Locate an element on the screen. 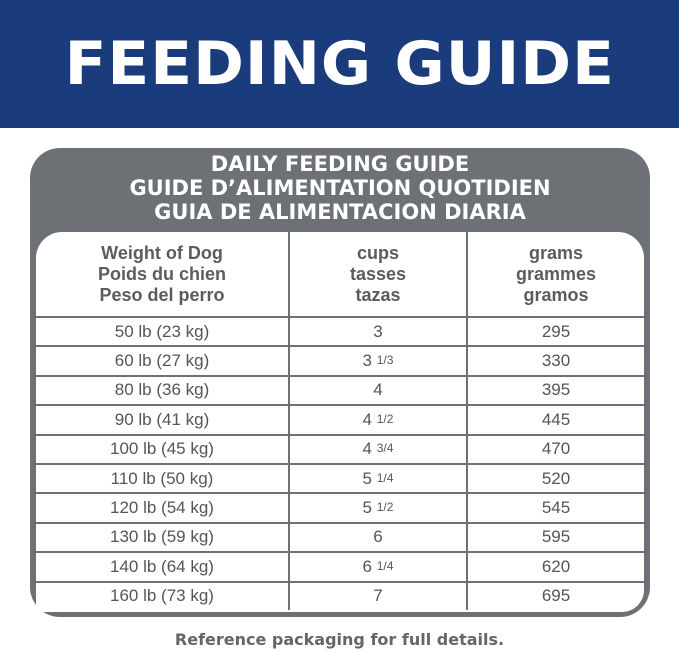  table-title-en: DAILY FEEDING GUIDE is located at coordinates (340, 164).